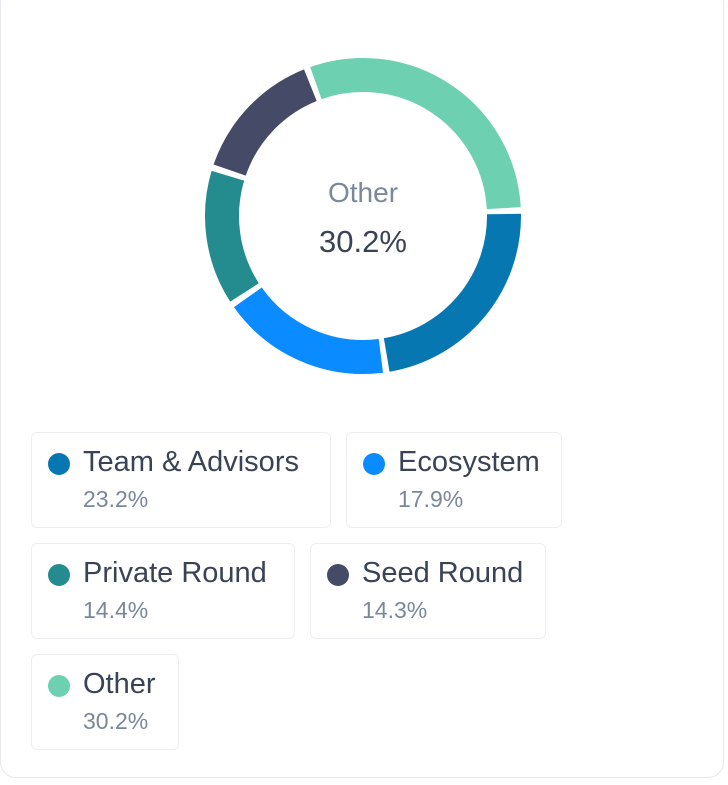 Image resolution: width=728 pixels, height=785 pixels. What do you see at coordinates (116, 610) in the screenshot?
I see `legend-value: 14.4%` at bounding box center [116, 610].